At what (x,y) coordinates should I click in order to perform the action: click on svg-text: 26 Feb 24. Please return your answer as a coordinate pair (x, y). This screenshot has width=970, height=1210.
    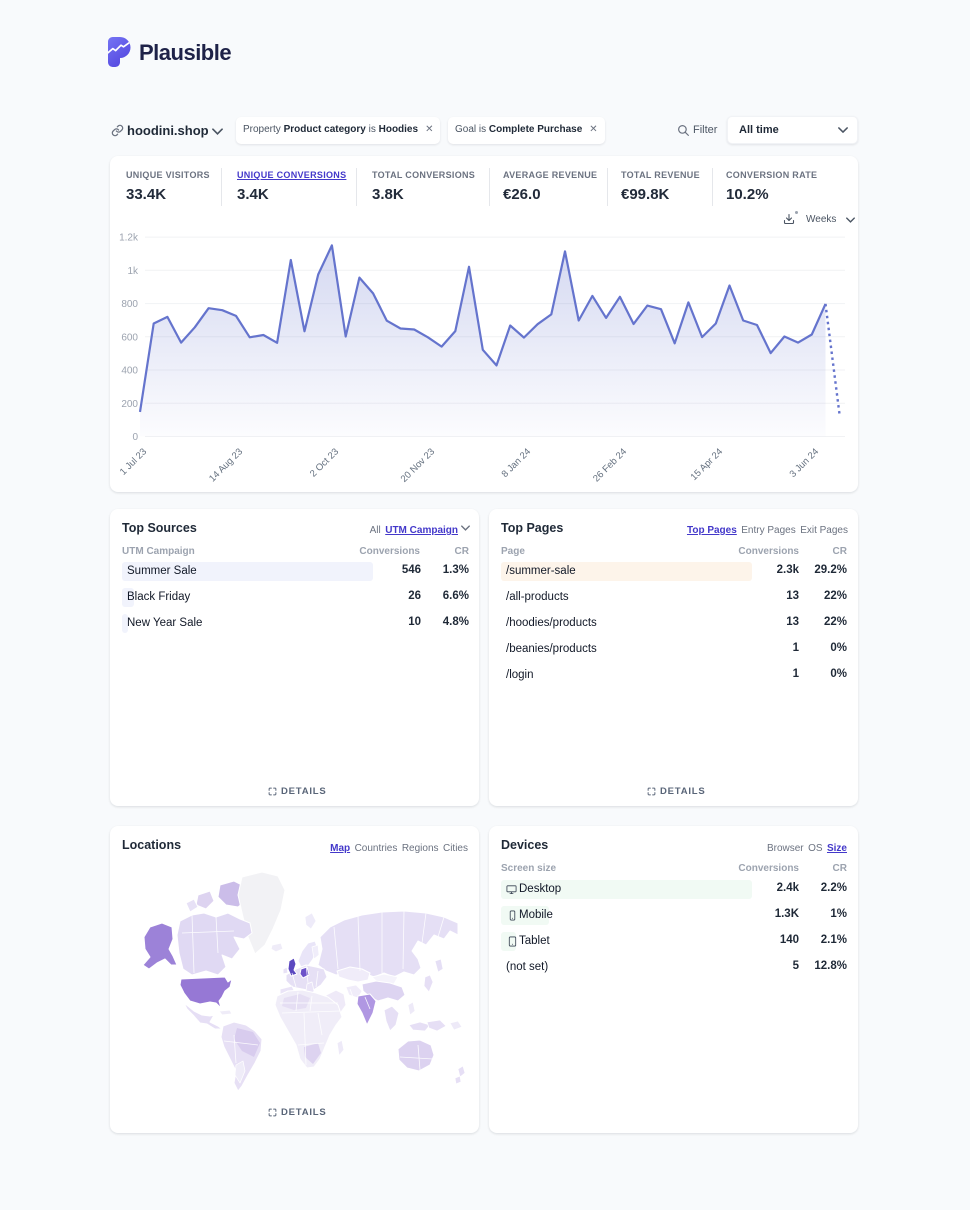
    Looking at the image, I should click on (610, 465).